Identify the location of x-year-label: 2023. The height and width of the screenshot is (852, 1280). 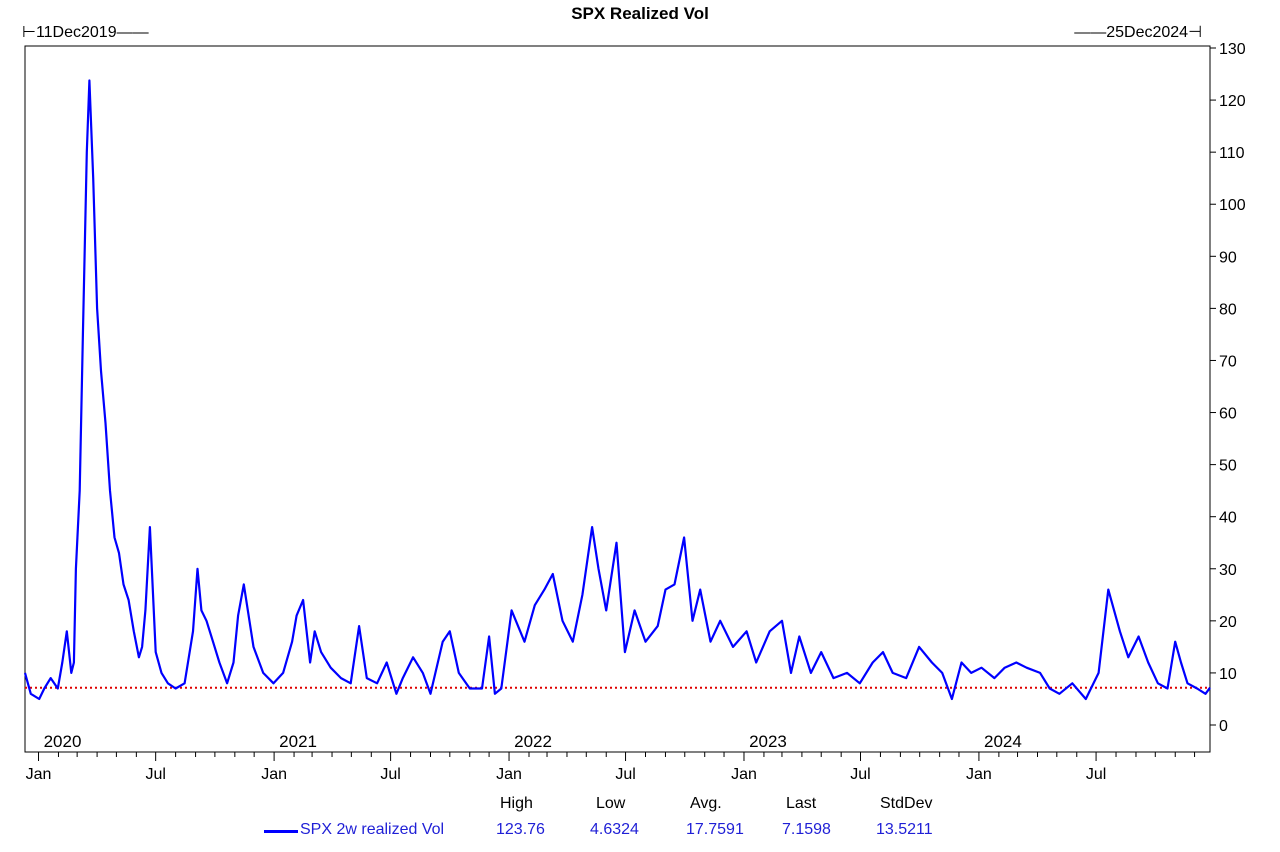
(768, 741).